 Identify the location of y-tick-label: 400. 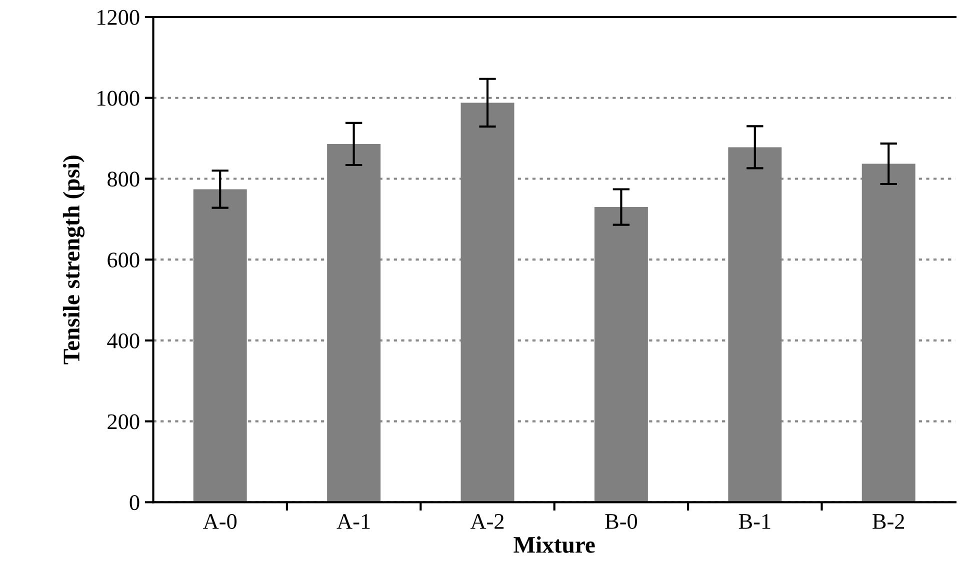
(123, 340).